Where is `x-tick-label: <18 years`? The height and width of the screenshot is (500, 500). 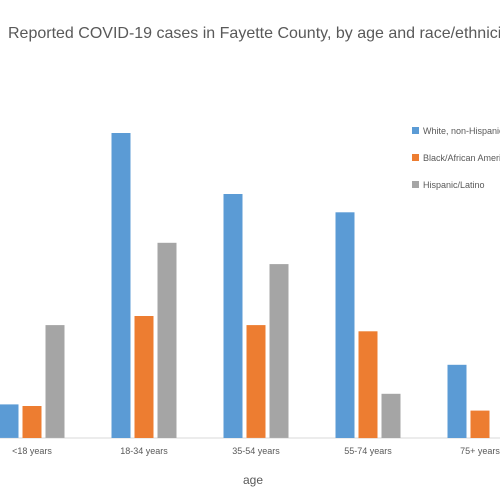
x-tick-label: <18 years is located at coordinates (32, 451).